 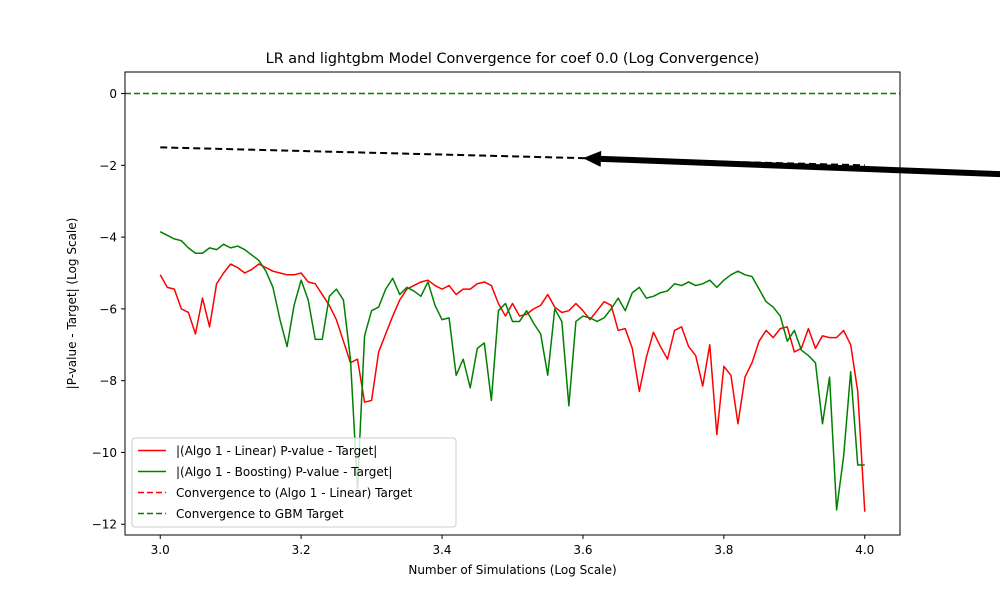 What do you see at coordinates (260, 514) in the screenshot?
I see `legend-label-gbm-target: Convergence to GBM Target` at bounding box center [260, 514].